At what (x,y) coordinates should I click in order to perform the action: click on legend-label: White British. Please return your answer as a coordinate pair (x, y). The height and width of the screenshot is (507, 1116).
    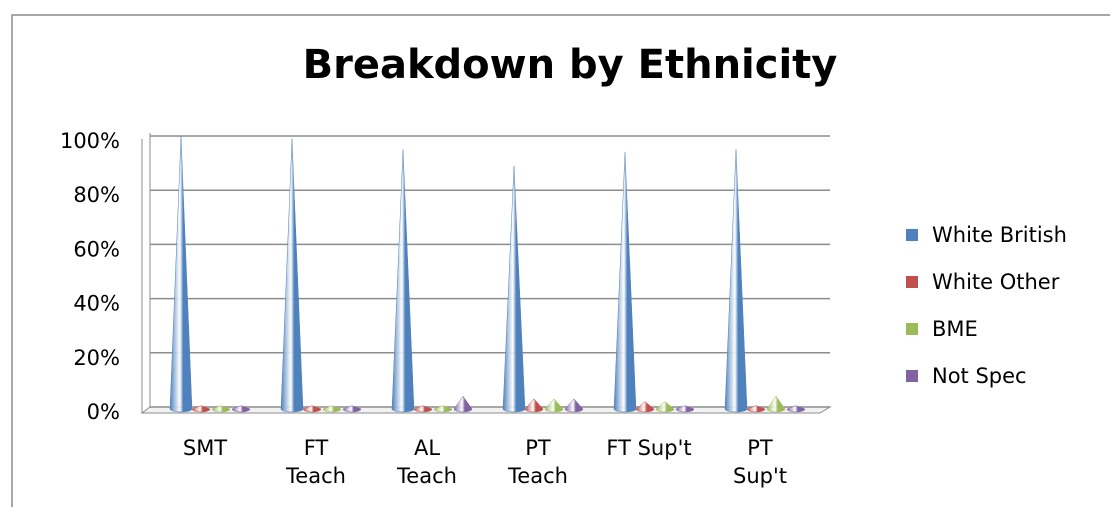
    Looking at the image, I should click on (999, 235).